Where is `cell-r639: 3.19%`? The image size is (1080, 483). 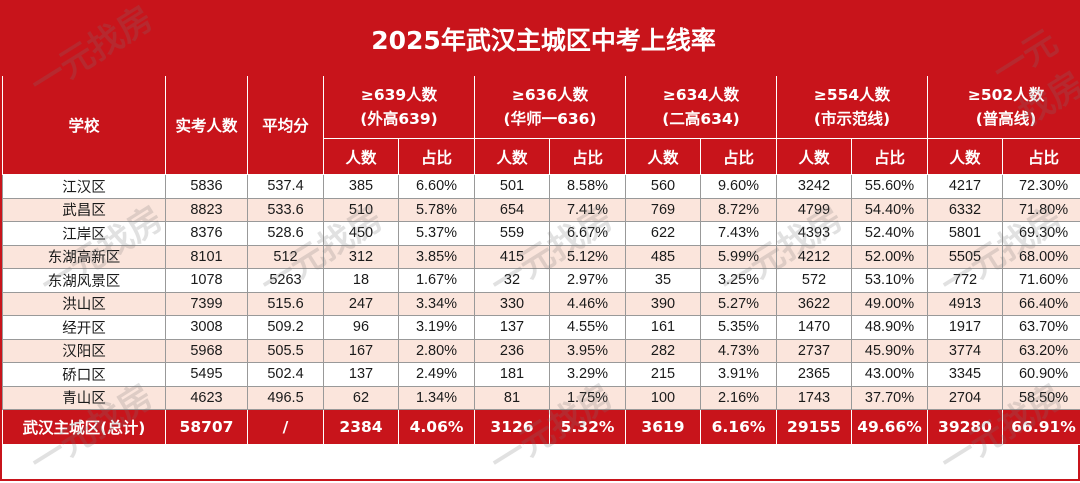 cell-r639: 3.19% is located at coordinates (437, 328).